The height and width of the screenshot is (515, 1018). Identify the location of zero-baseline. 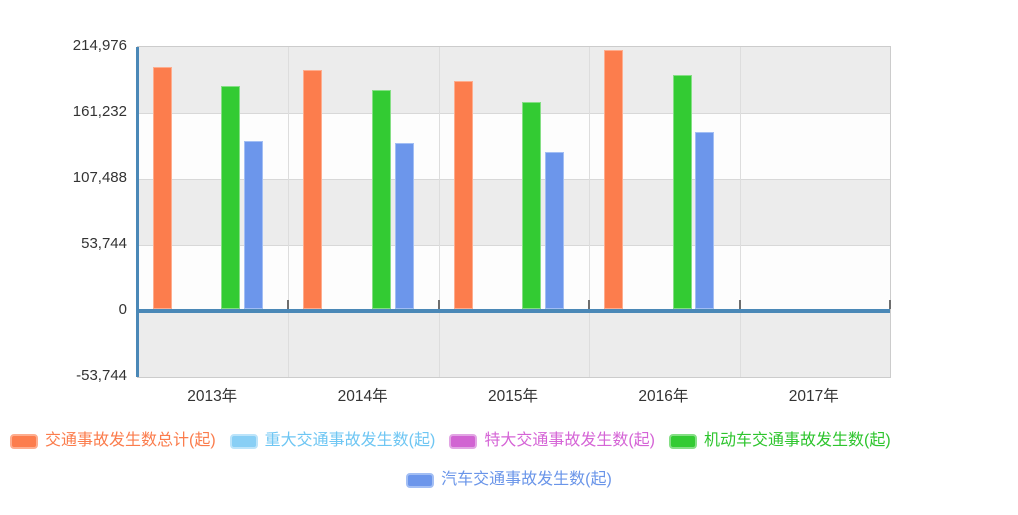
(513, 311).